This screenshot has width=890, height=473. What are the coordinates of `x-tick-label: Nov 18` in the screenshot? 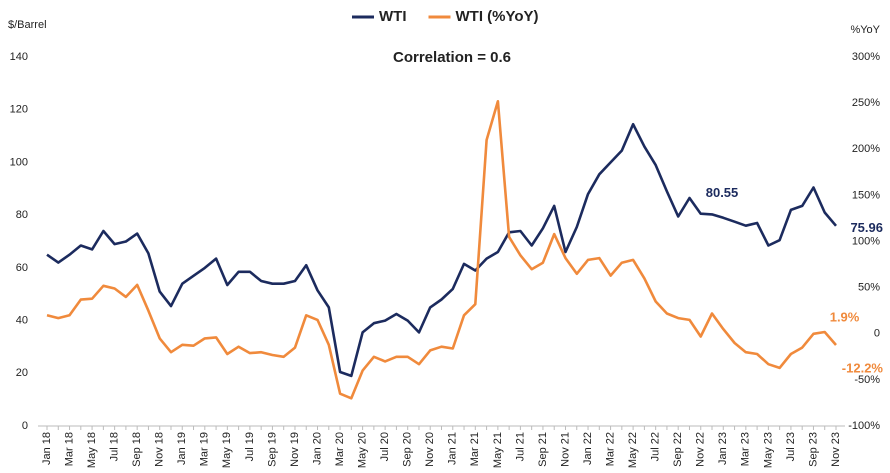 It's located at (160, 449).